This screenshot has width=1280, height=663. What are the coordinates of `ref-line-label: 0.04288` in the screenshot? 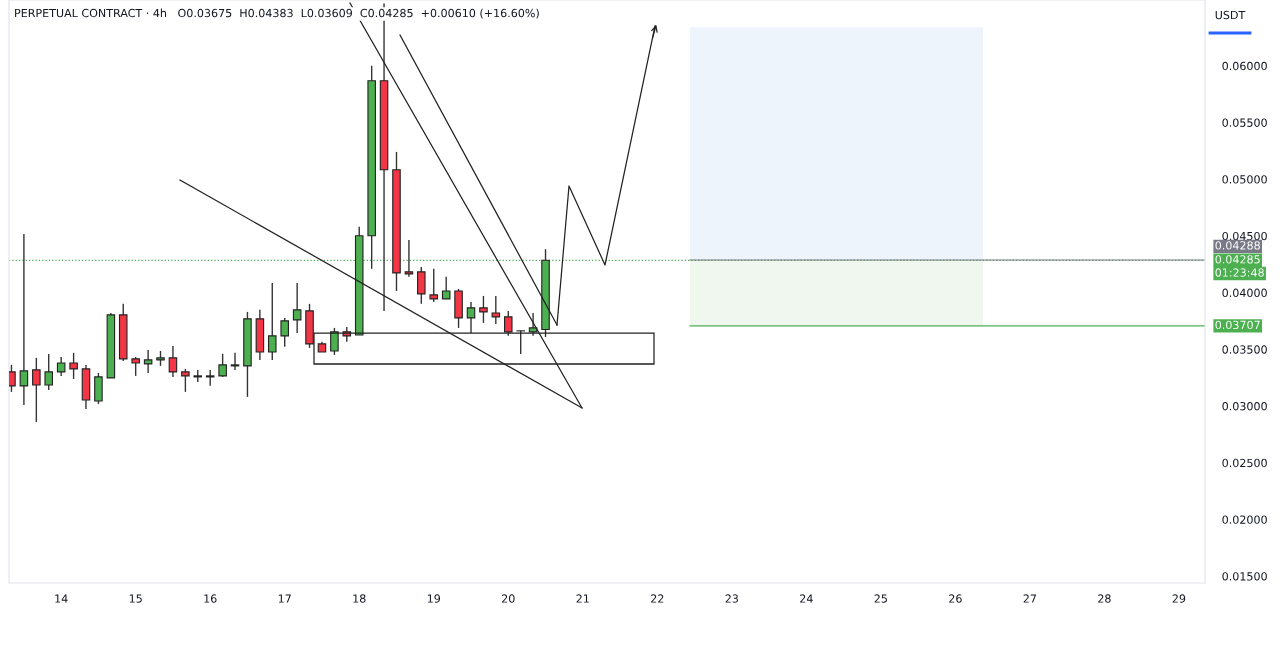 It's located at (1237, 245).